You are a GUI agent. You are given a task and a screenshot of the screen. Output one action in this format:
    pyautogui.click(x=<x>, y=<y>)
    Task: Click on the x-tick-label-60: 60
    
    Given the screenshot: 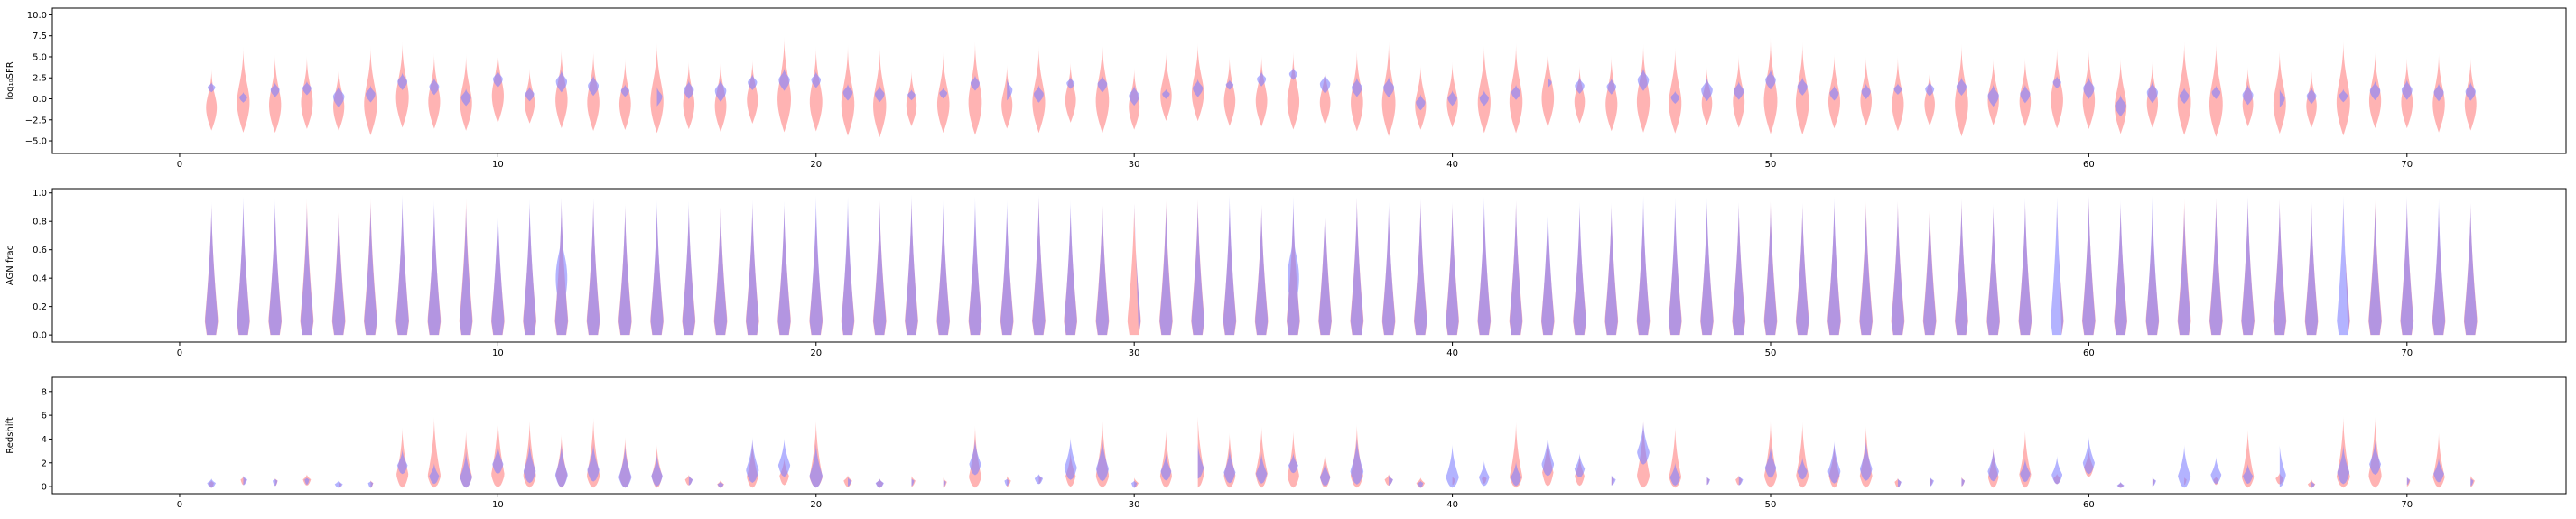 What is the action you would take?
    pyautogui.click(x=2089, y=353)
    